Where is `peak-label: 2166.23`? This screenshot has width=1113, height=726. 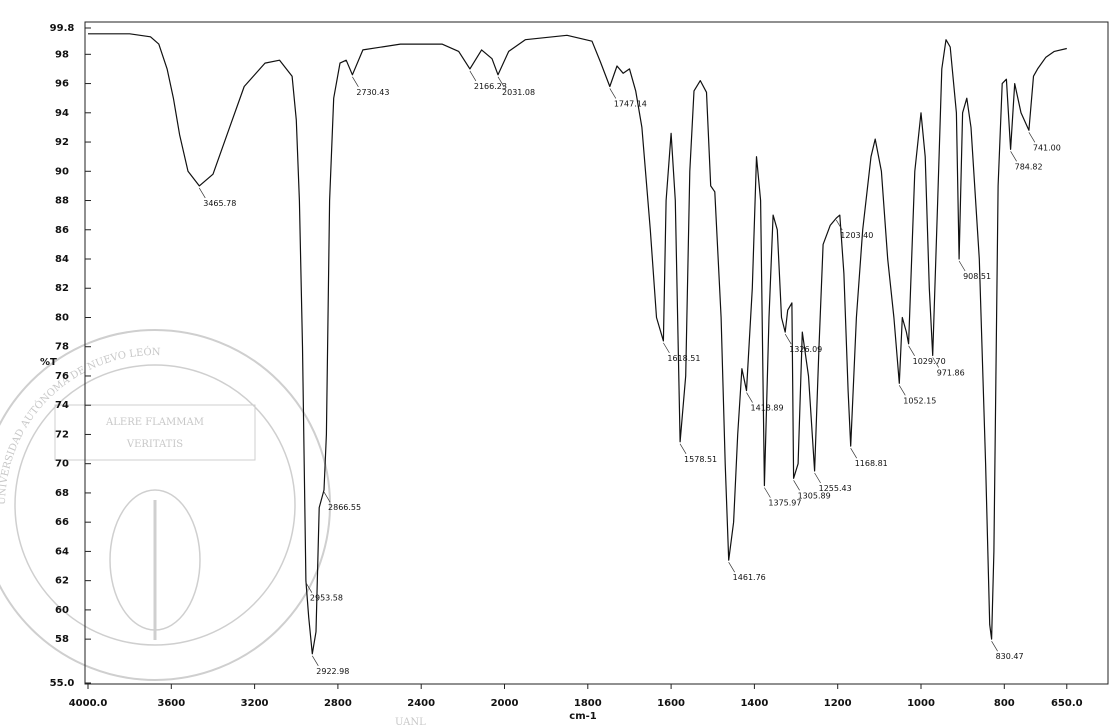 peak-label: 2166.23 is located at coordinates (490, 86).